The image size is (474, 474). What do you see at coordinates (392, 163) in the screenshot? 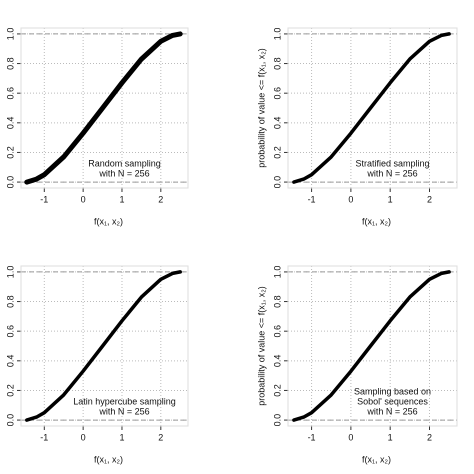
I see `annotation: Stratified sampling` at bounding box center [392, 163].